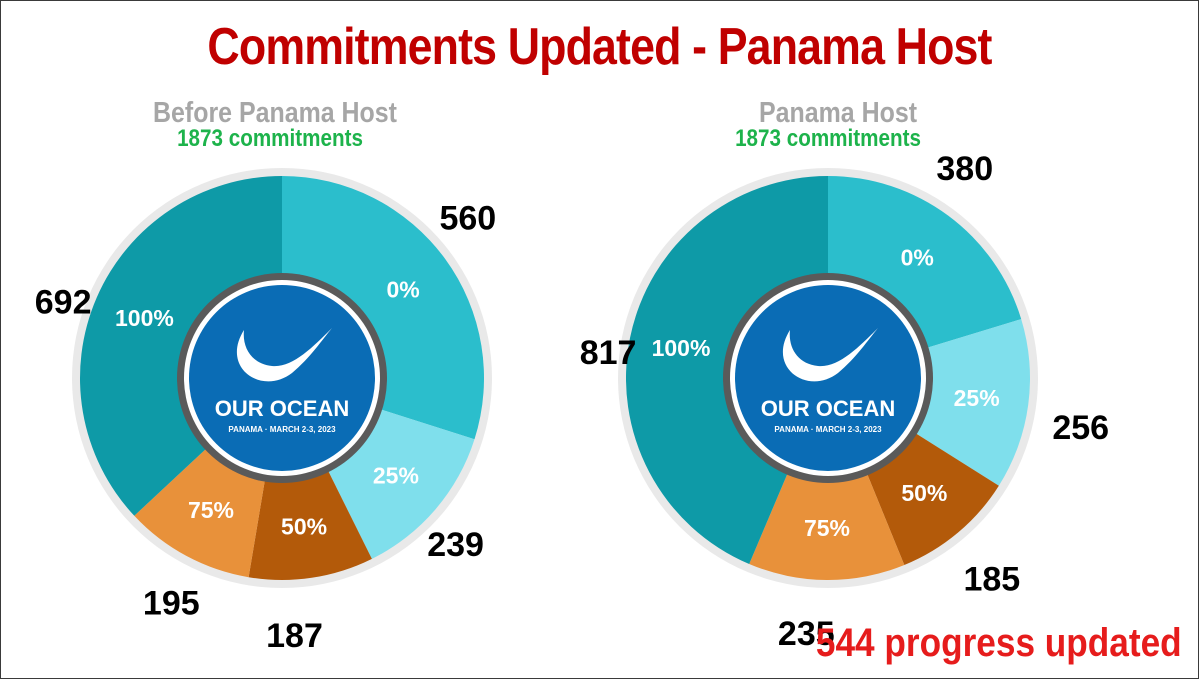 The height and width of the screenshot is (679, 1199). What do you see at coordinates (467, 218) in the screenshot?
I see `slice-value-label: 560` at bounding box center [467, 218].